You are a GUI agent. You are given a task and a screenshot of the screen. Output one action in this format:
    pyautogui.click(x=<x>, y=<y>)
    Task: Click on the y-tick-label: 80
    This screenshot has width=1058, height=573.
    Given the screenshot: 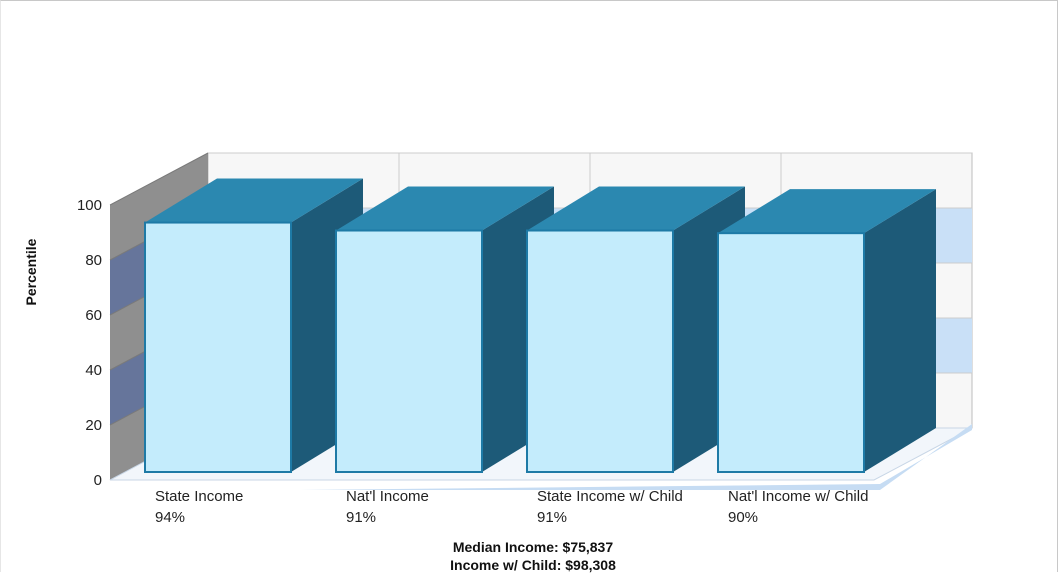 What is the action you would take?
    pyautogui.click(x=93, y=260)
    